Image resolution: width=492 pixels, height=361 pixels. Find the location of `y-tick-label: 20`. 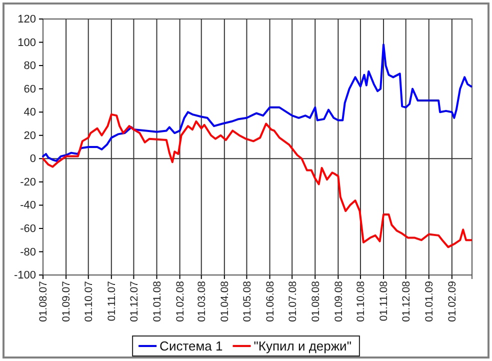

y-tick-label: 20 is located at coordinates (30, 136).